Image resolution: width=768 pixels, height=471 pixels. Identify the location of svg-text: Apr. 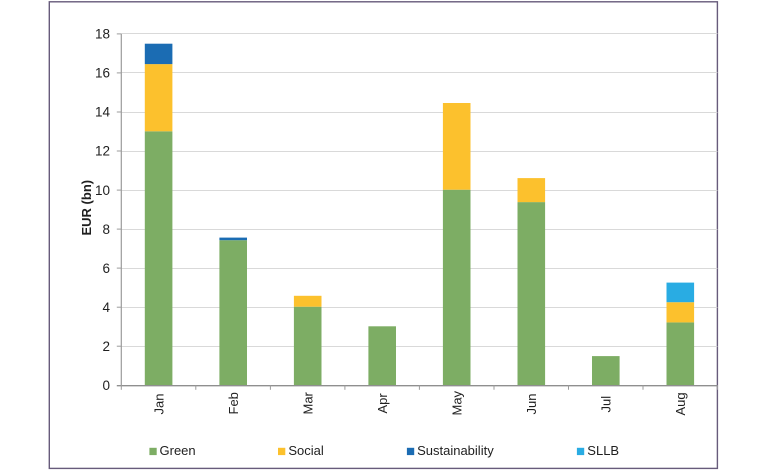
(382, 403).